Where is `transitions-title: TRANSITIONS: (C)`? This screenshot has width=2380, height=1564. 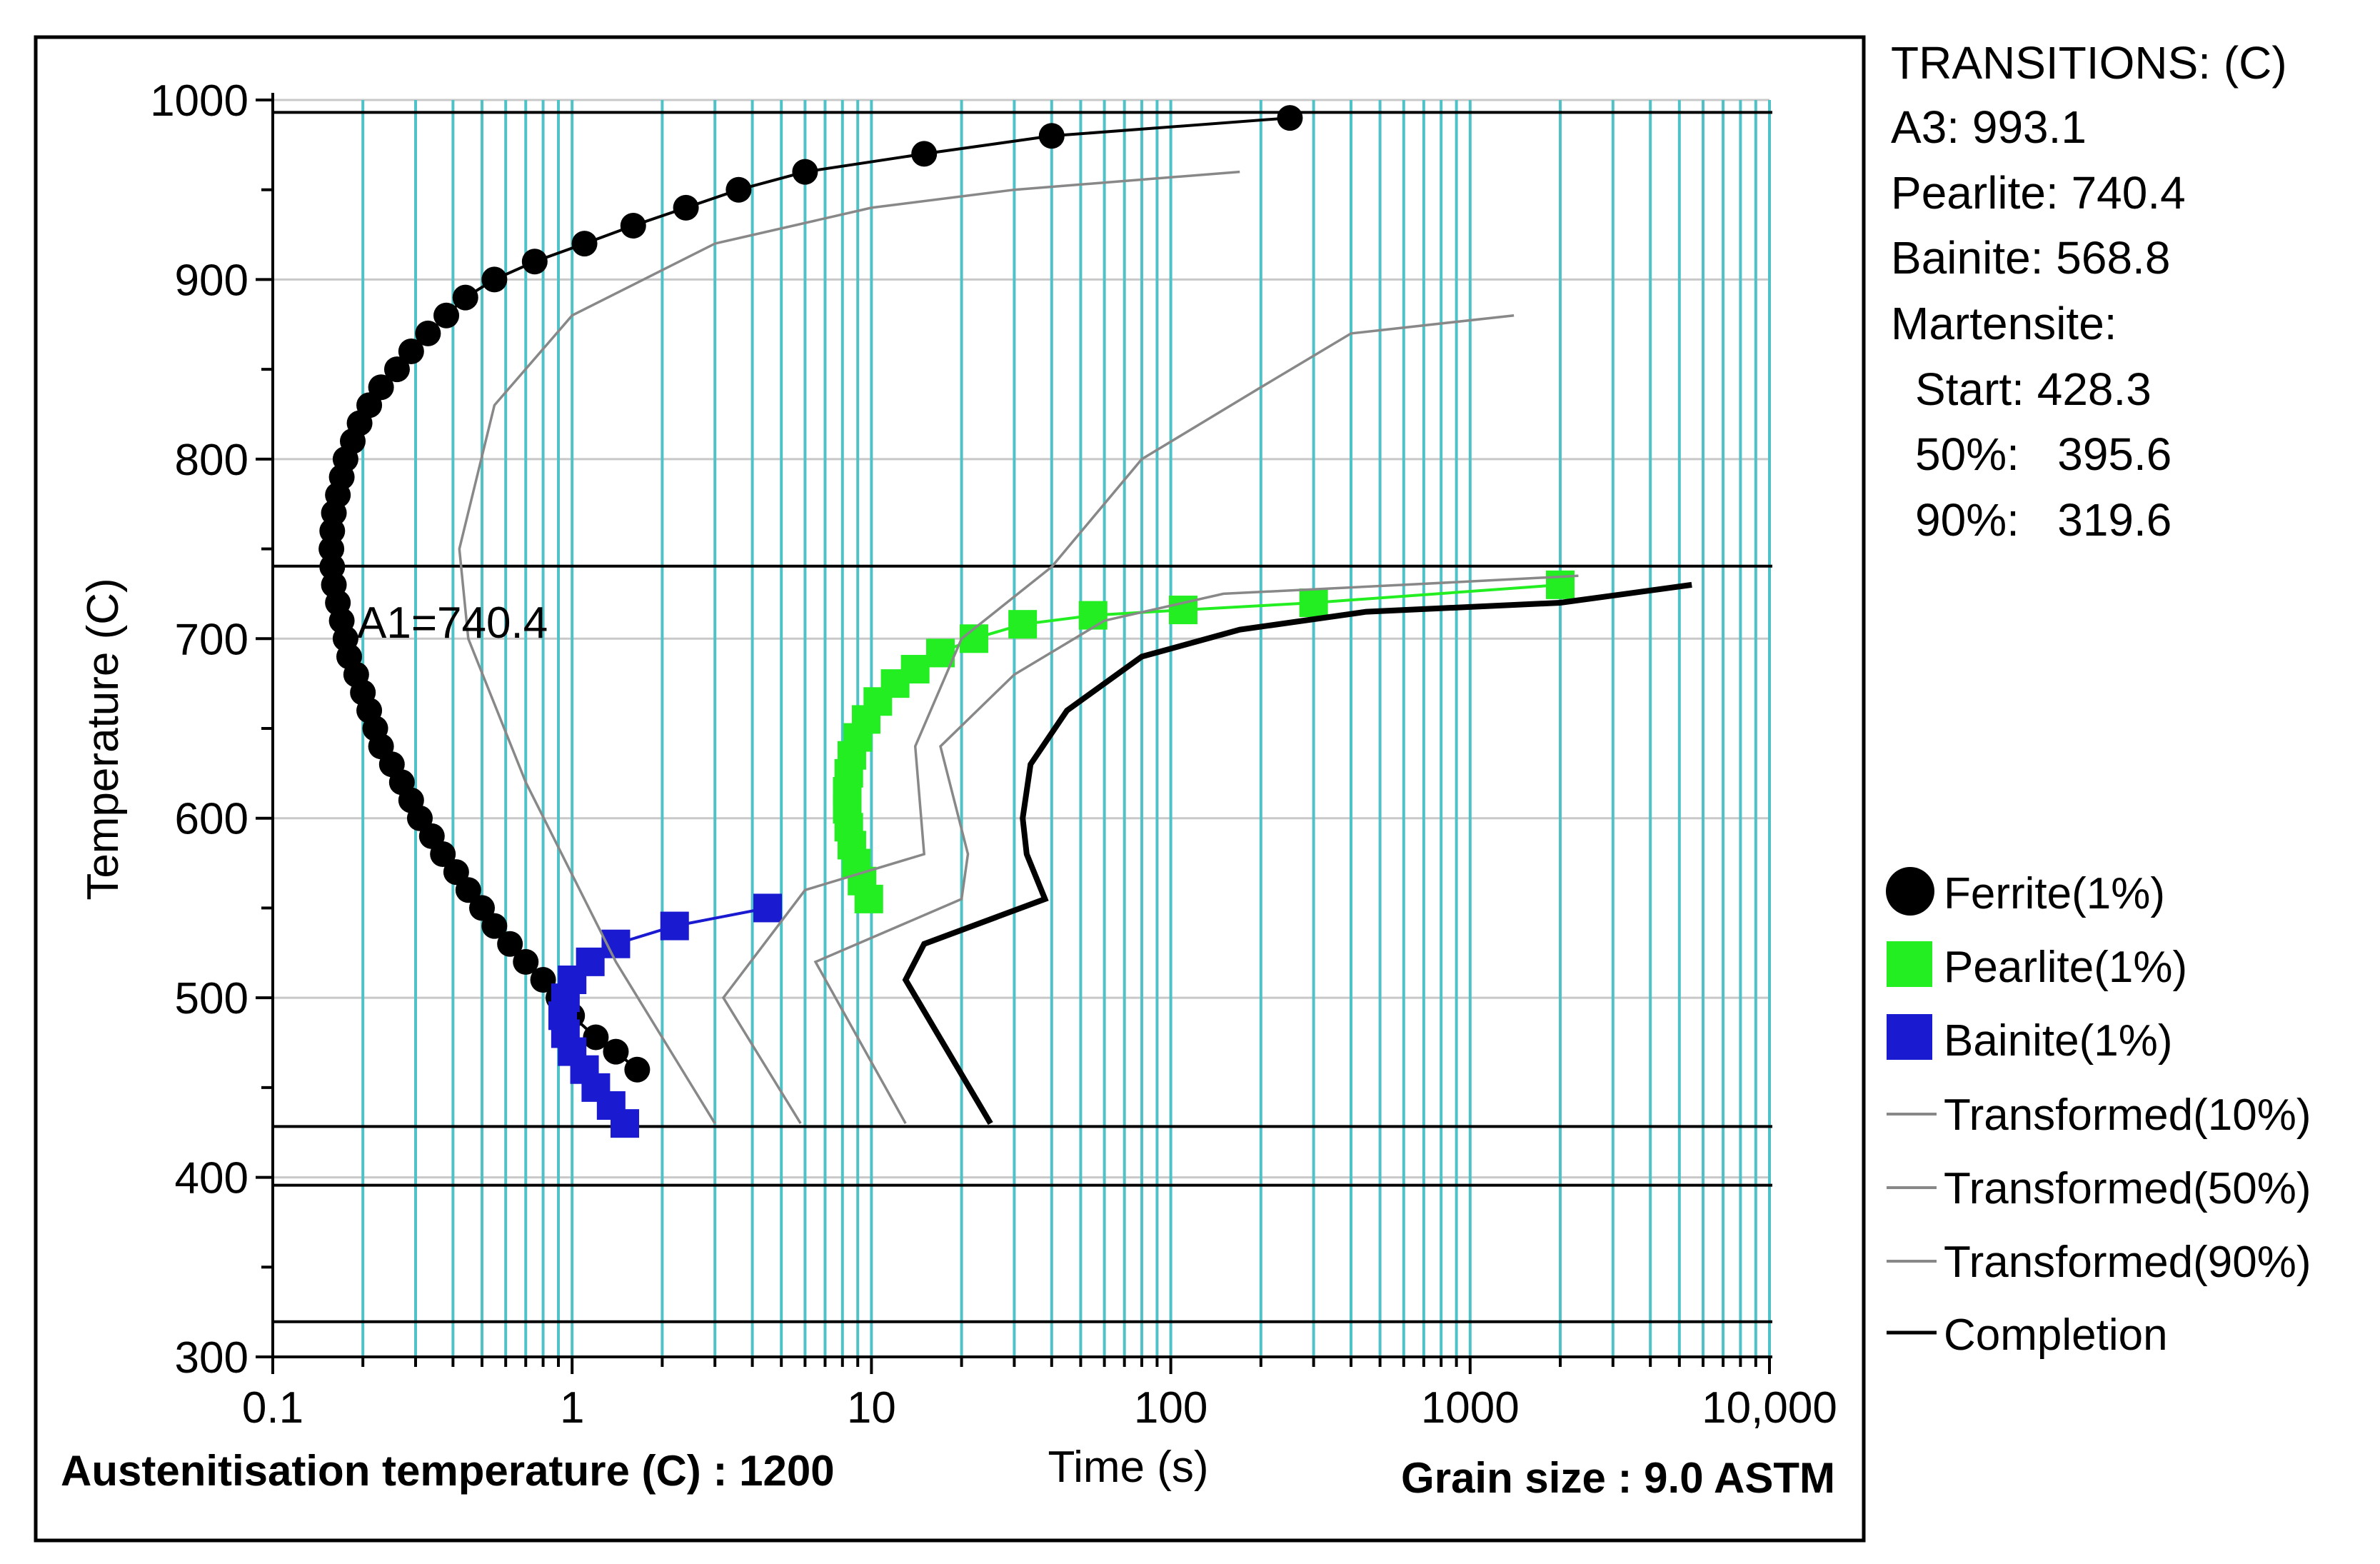 transitions-title: TRANSITIONS: (C) is located at coordinates (2089, 63).